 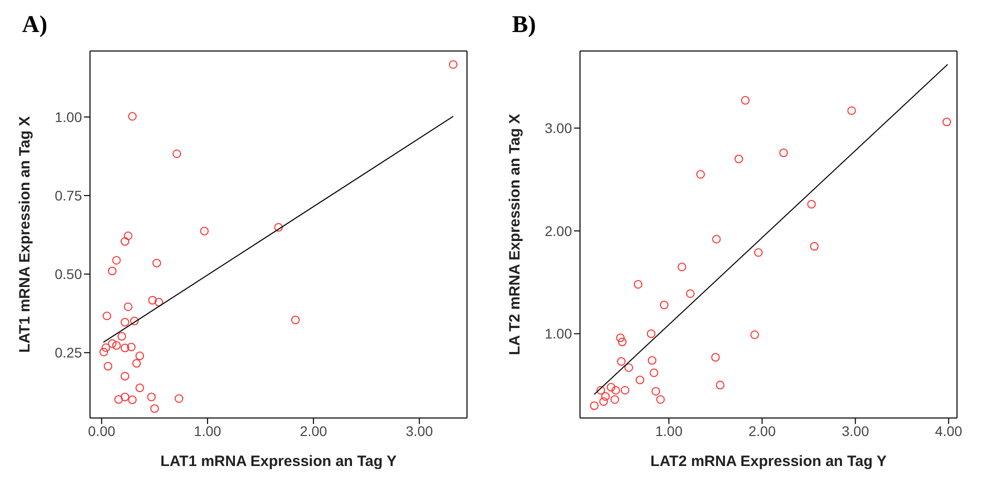 I want to click on y-axis-title: LAT1 mRNA Expression an Tag X, so click(x=25, y=234).